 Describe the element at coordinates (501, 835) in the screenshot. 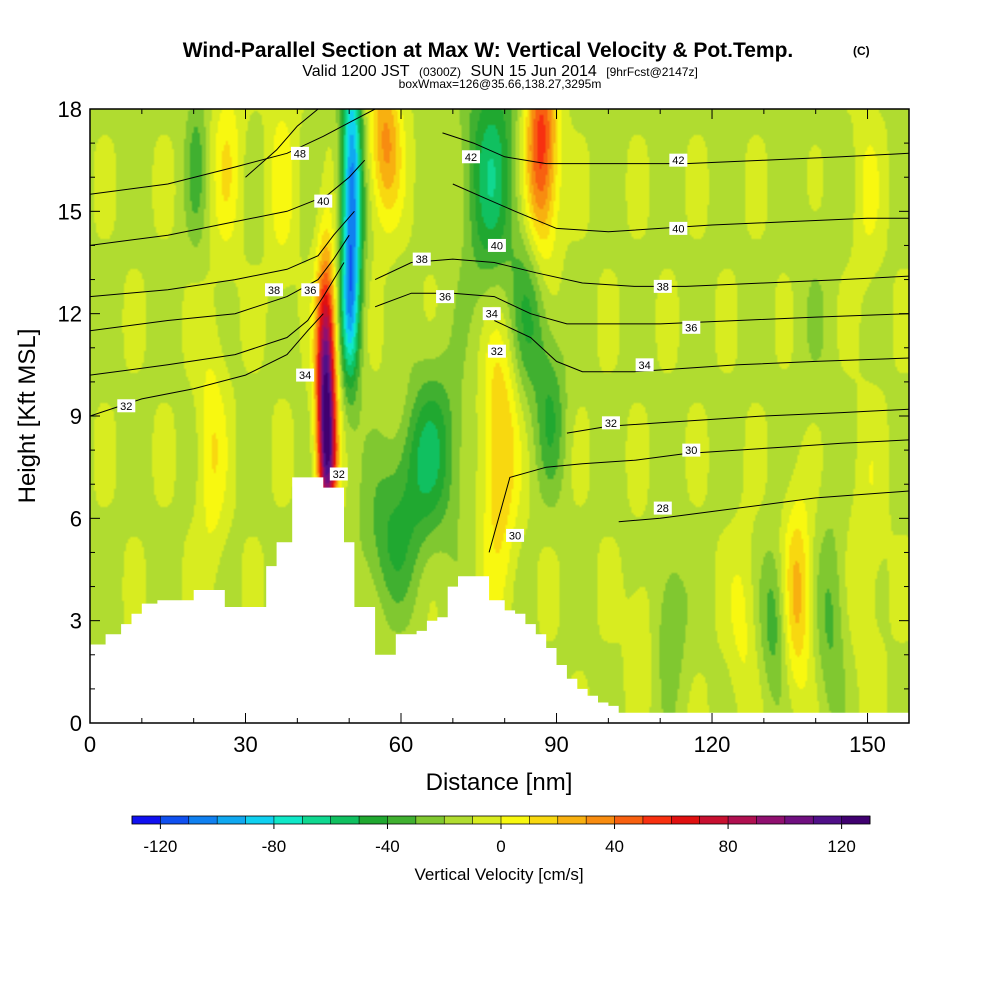

I see `colorbar: -120 -80 -40 0 40 80 120` at that location.